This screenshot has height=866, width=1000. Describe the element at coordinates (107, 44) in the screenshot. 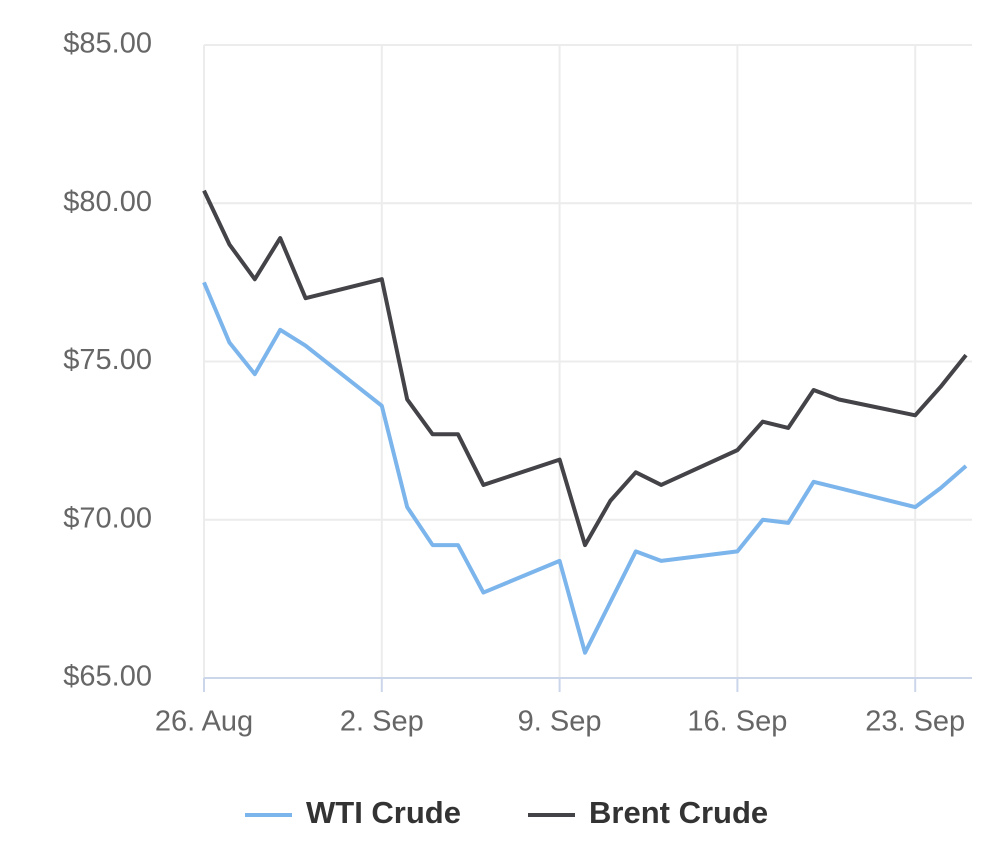

I see `y-tick-label: $85.00` at that location.